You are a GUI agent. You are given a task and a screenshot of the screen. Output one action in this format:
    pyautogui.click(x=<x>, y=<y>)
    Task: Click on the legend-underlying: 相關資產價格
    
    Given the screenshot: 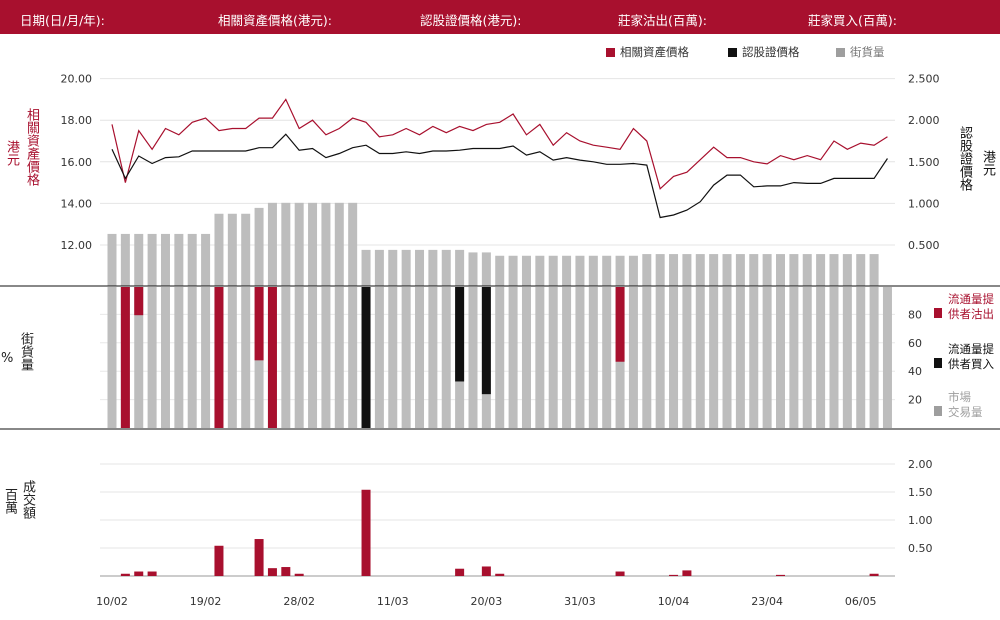 What is the action you would take?
    pyautogui.click(x=647, y=52)
    